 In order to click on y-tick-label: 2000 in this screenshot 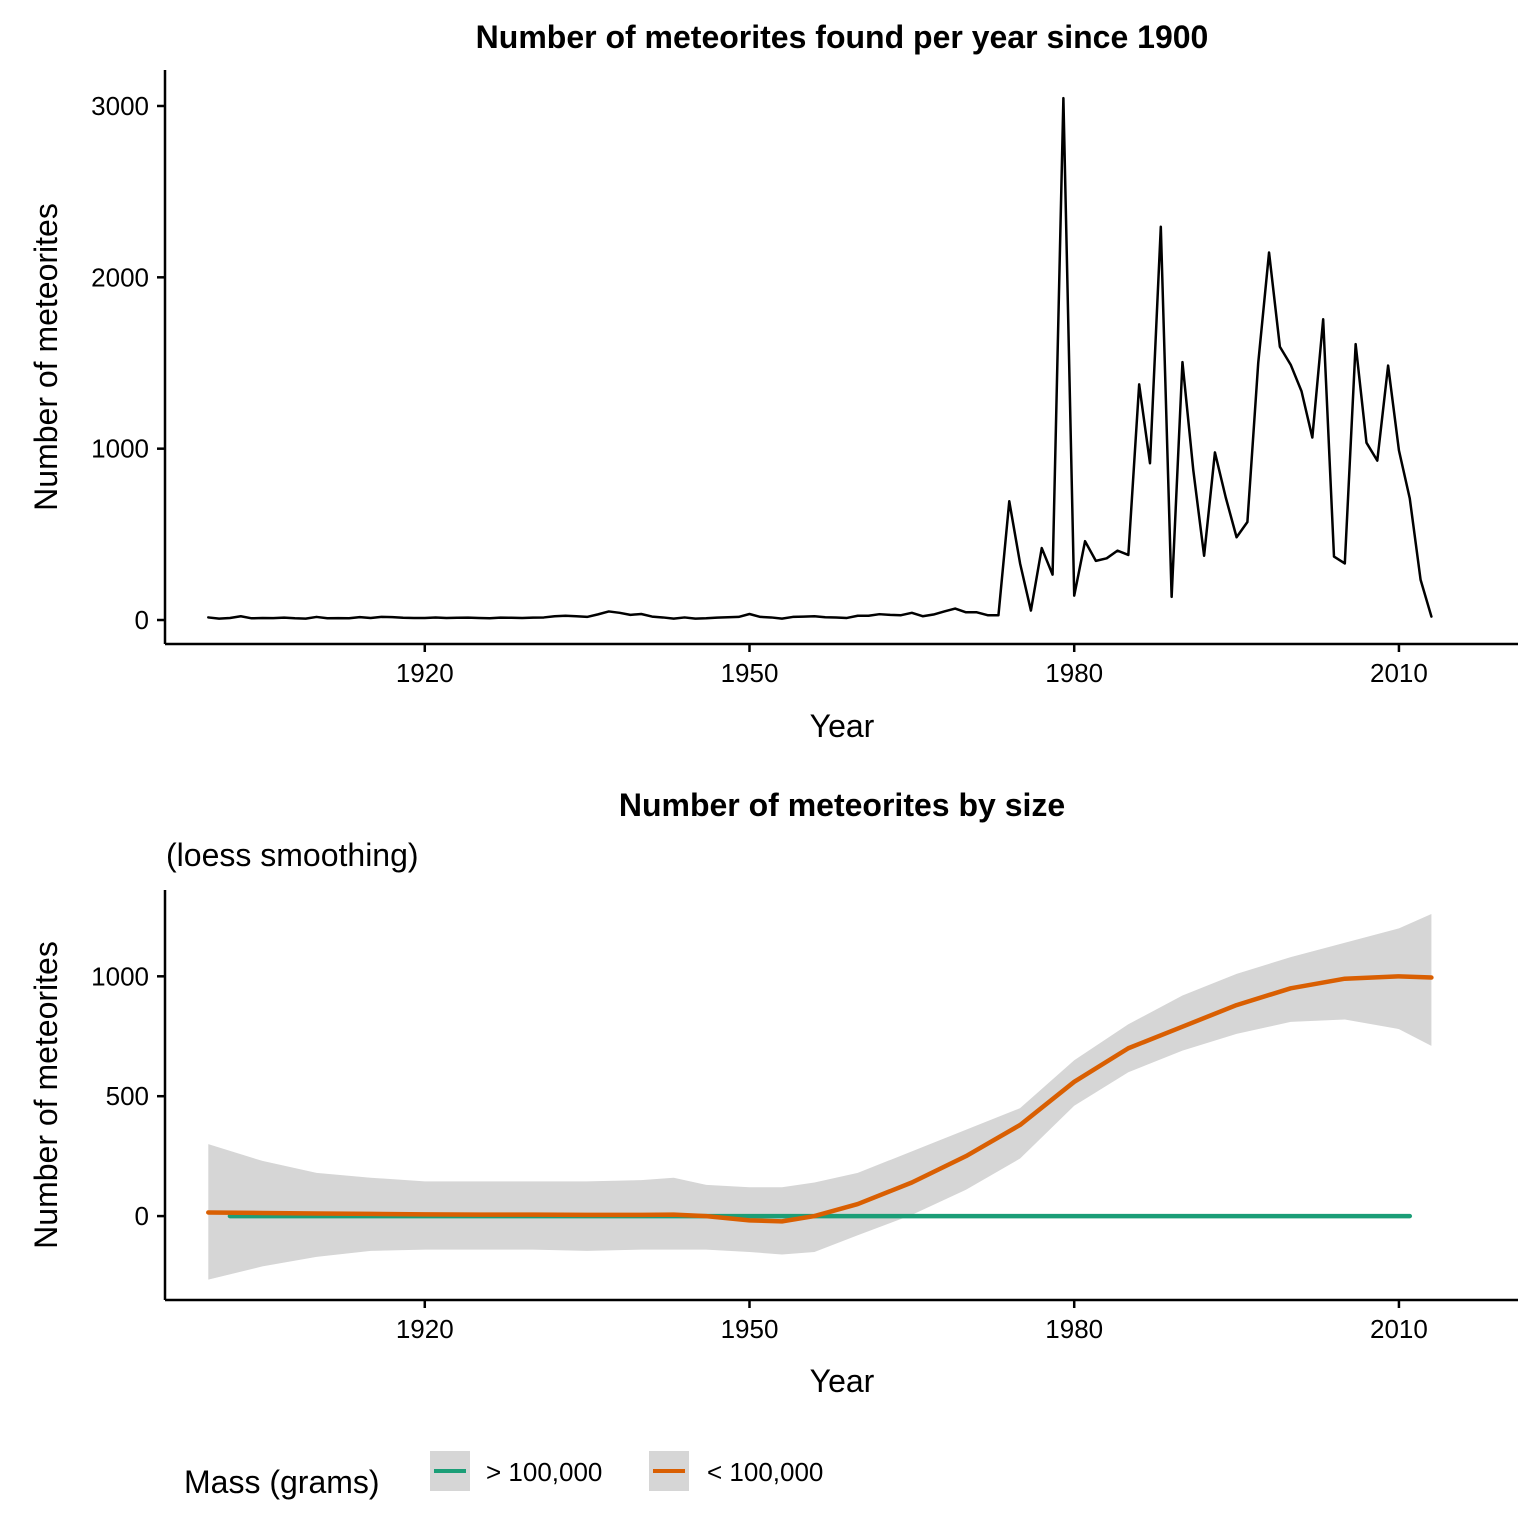, I will do `click(120, 277)`.